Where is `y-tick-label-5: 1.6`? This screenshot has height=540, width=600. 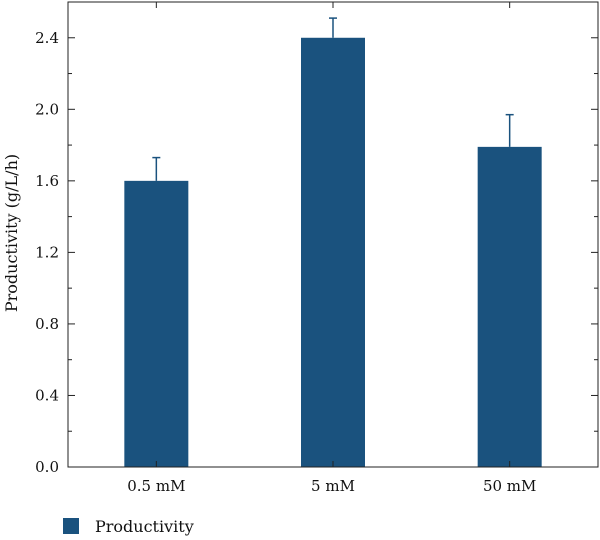 y-tick-label-5: 1.6 is located at coordinates (47, 181).